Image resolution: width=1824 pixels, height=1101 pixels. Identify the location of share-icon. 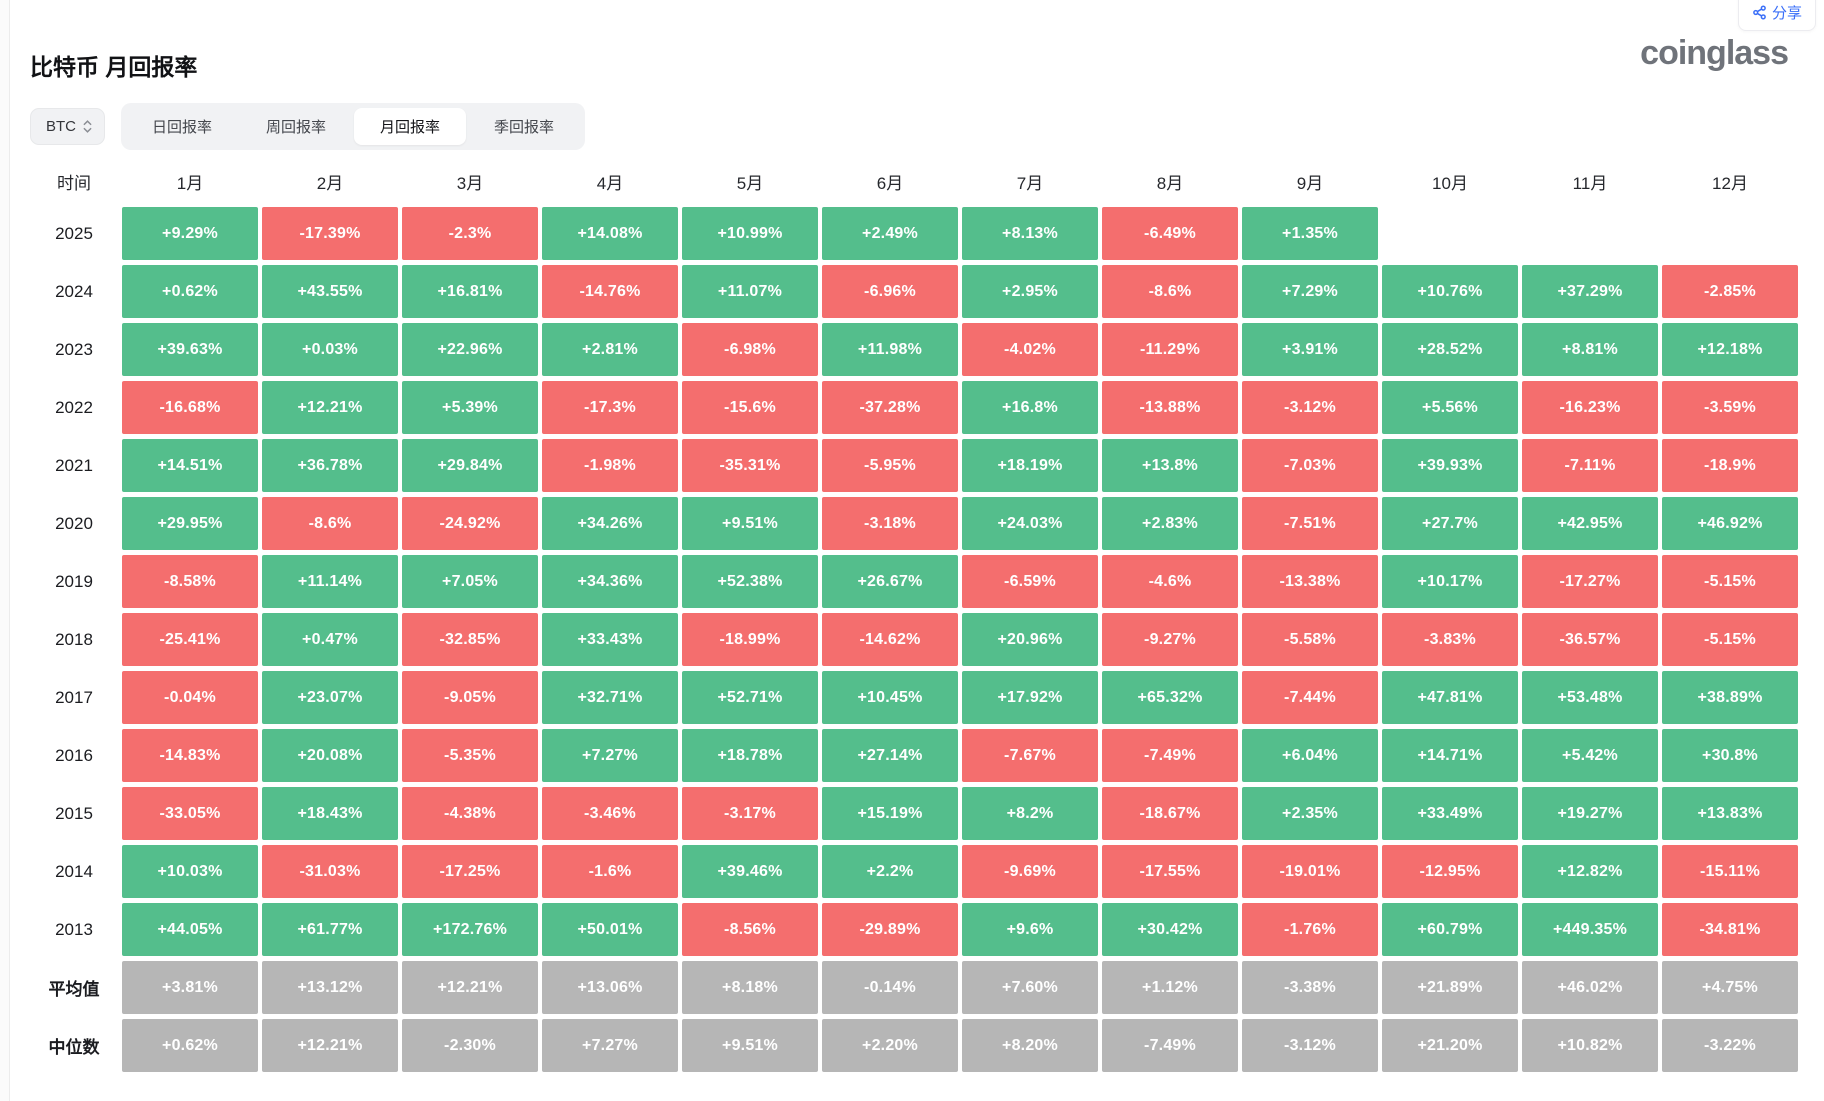
(1759, 12).